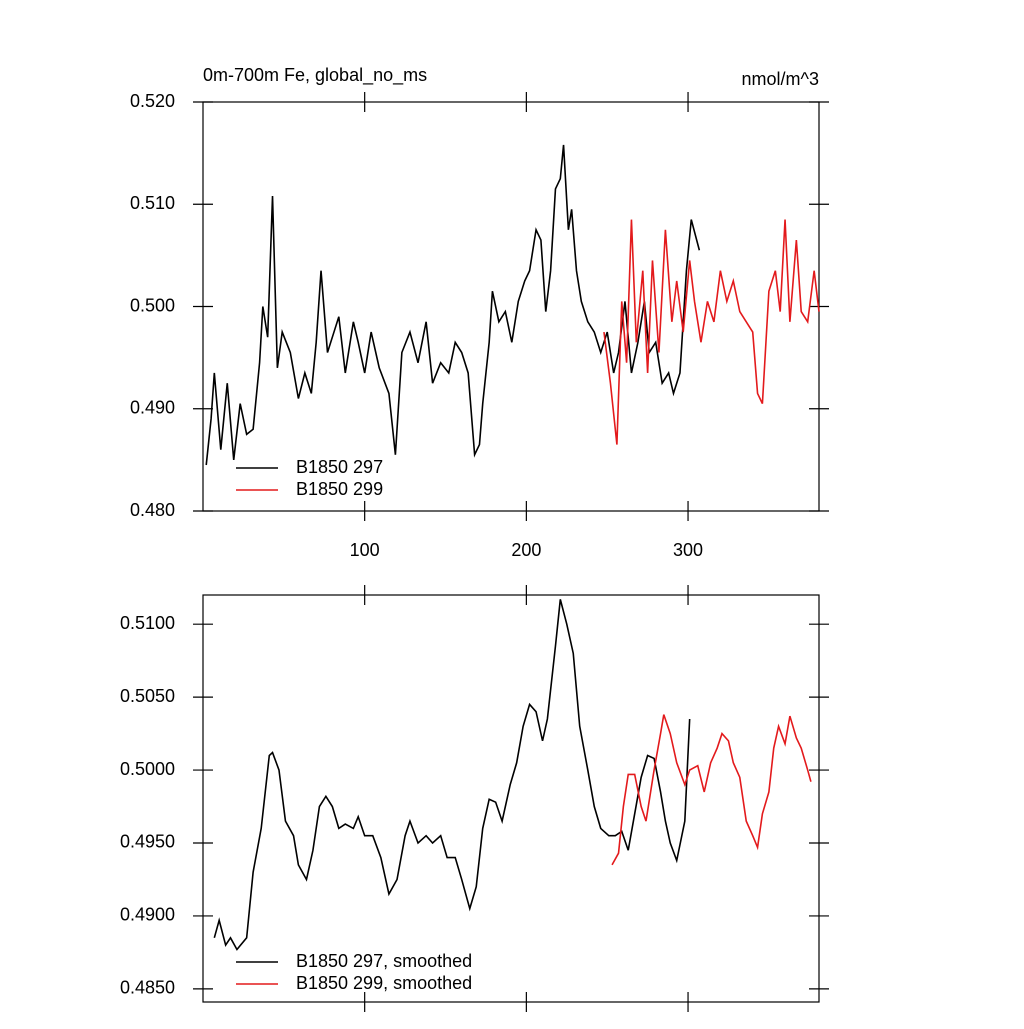 The width and height of the screenshot is (1024, 1029). What do you see at coordinates (315, 75) in the screenshot?
I see `chart-title: 0m-700m Fe, global_no_ms` at bounding box center [315, 75].